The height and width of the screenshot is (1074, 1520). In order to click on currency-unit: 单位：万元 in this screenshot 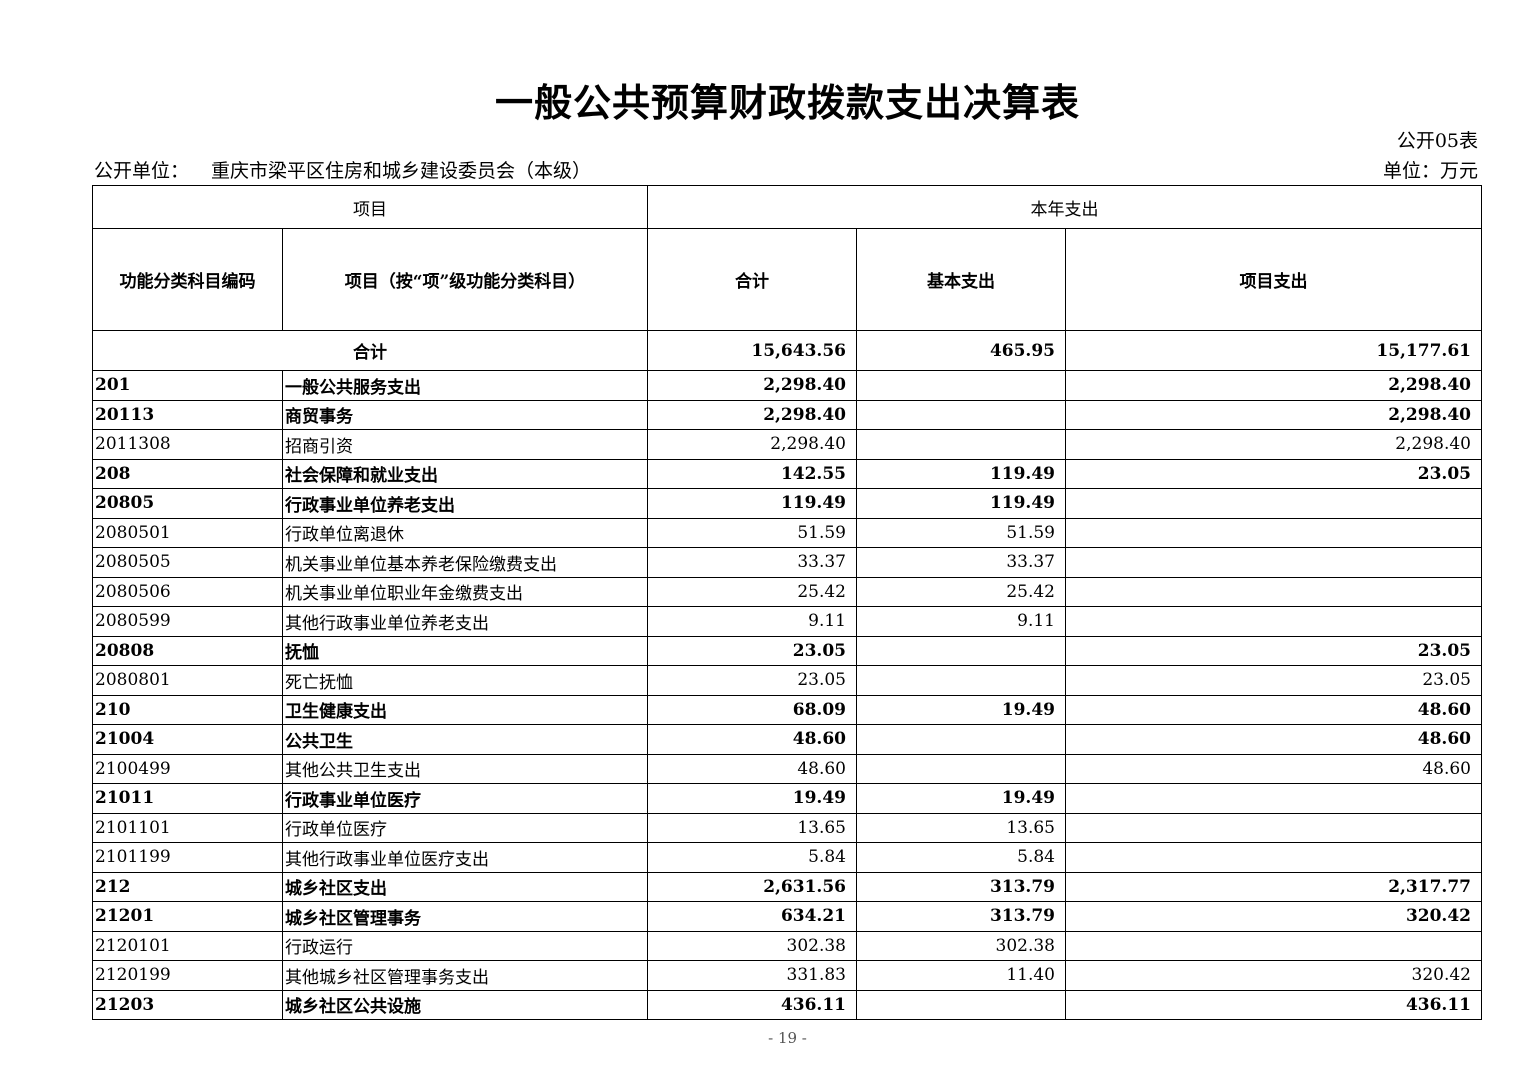, I will do `click(1430, 171)`.